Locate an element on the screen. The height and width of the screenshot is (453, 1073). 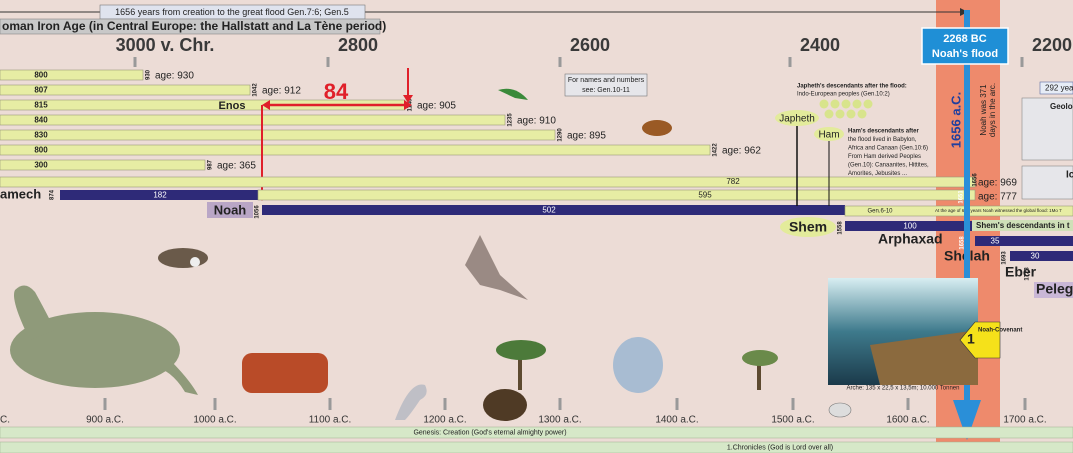
year-number: 987 is located at coordinates (211, 164).